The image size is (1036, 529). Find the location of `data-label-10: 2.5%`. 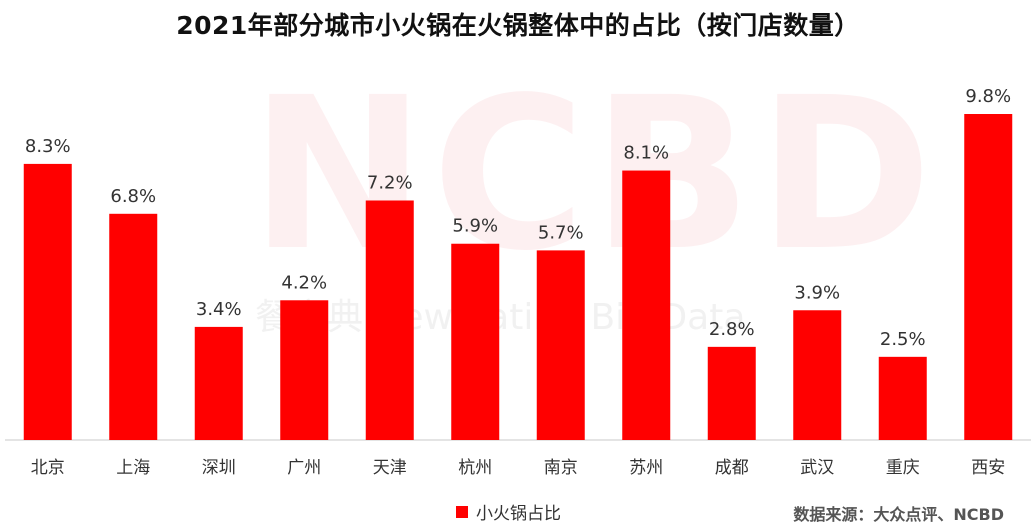

data-label-10: 2.5% is located at coordinates (903, 339).